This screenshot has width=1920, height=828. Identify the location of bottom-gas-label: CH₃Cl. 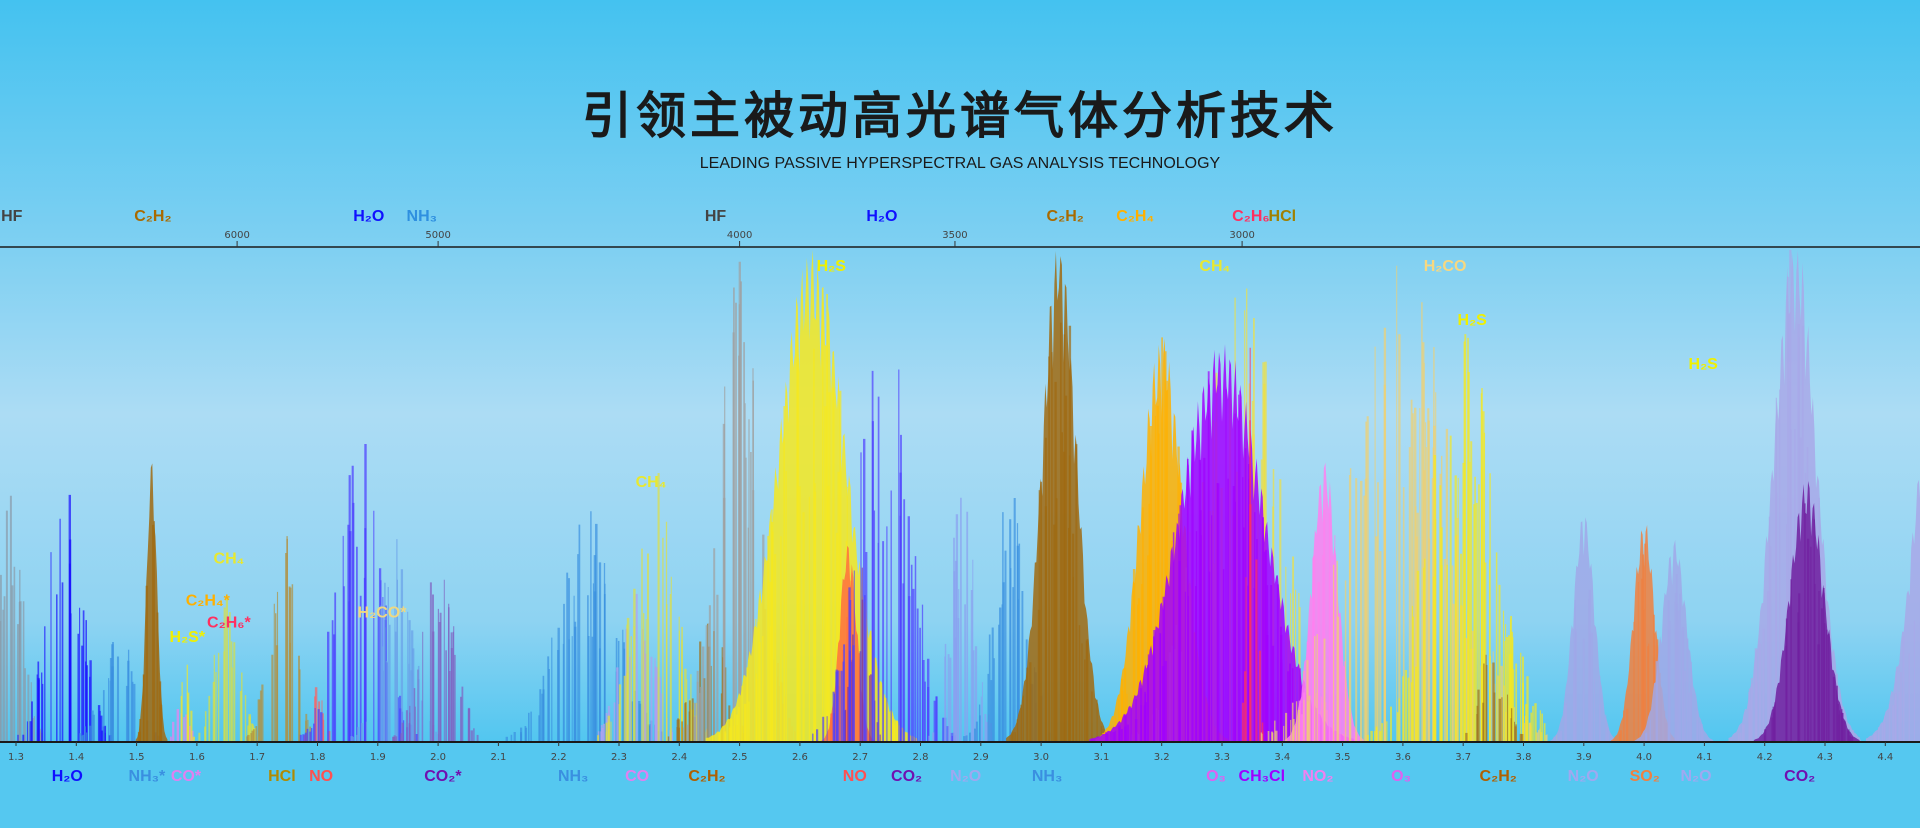
(1262, 776).